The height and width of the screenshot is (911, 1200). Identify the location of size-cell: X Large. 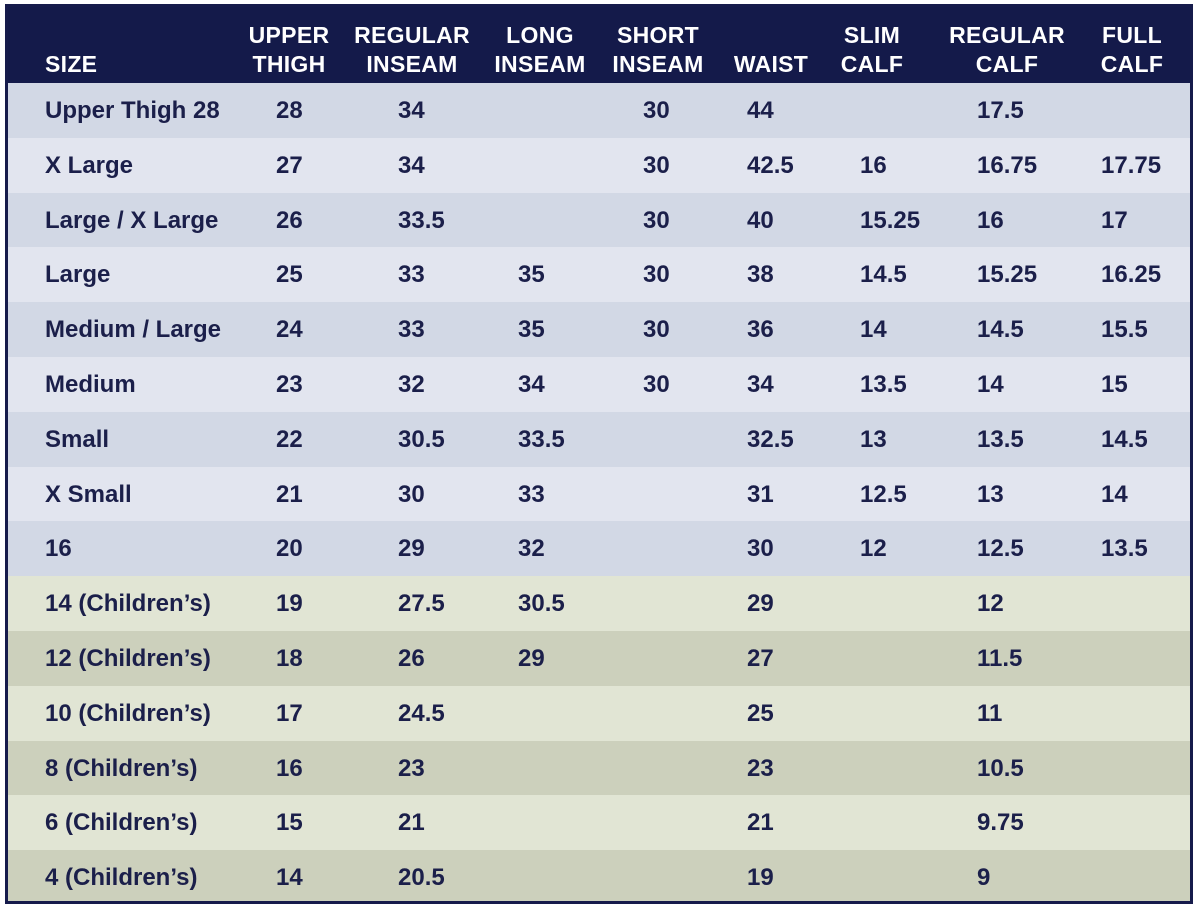
(89, 165).